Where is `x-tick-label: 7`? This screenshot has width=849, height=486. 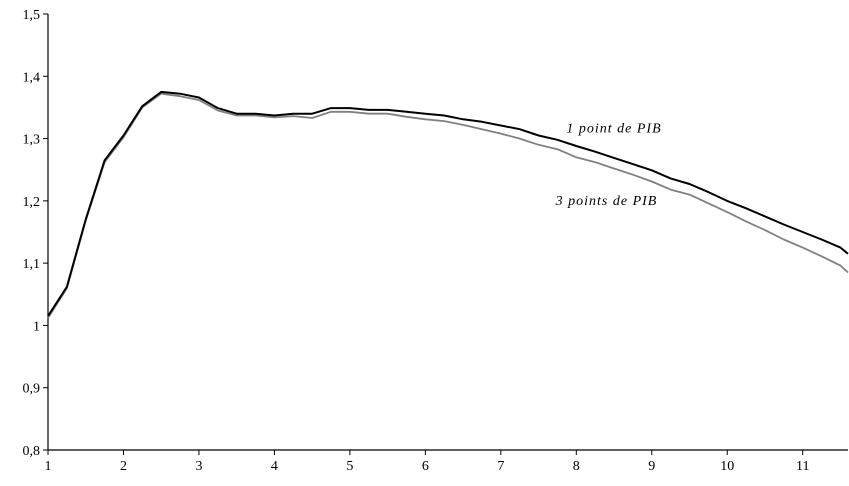
x-tick-label: 7 is located at coordinates (500, 466).